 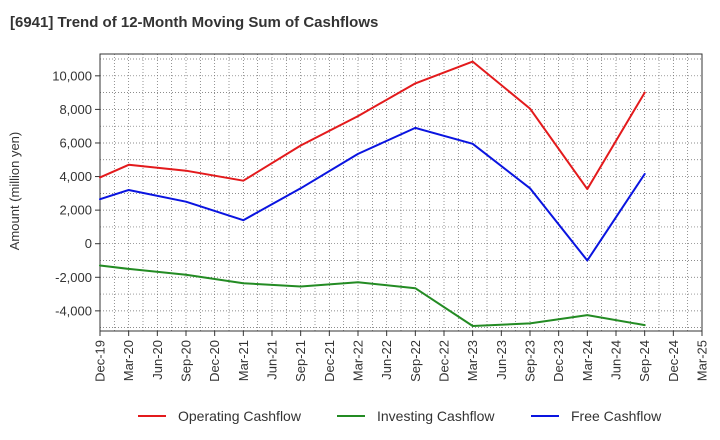 What do you see at coordinates (501, 360) in the screenshot?
I see `x-tick-label: Jun-23` at bounding box center [501, 360].